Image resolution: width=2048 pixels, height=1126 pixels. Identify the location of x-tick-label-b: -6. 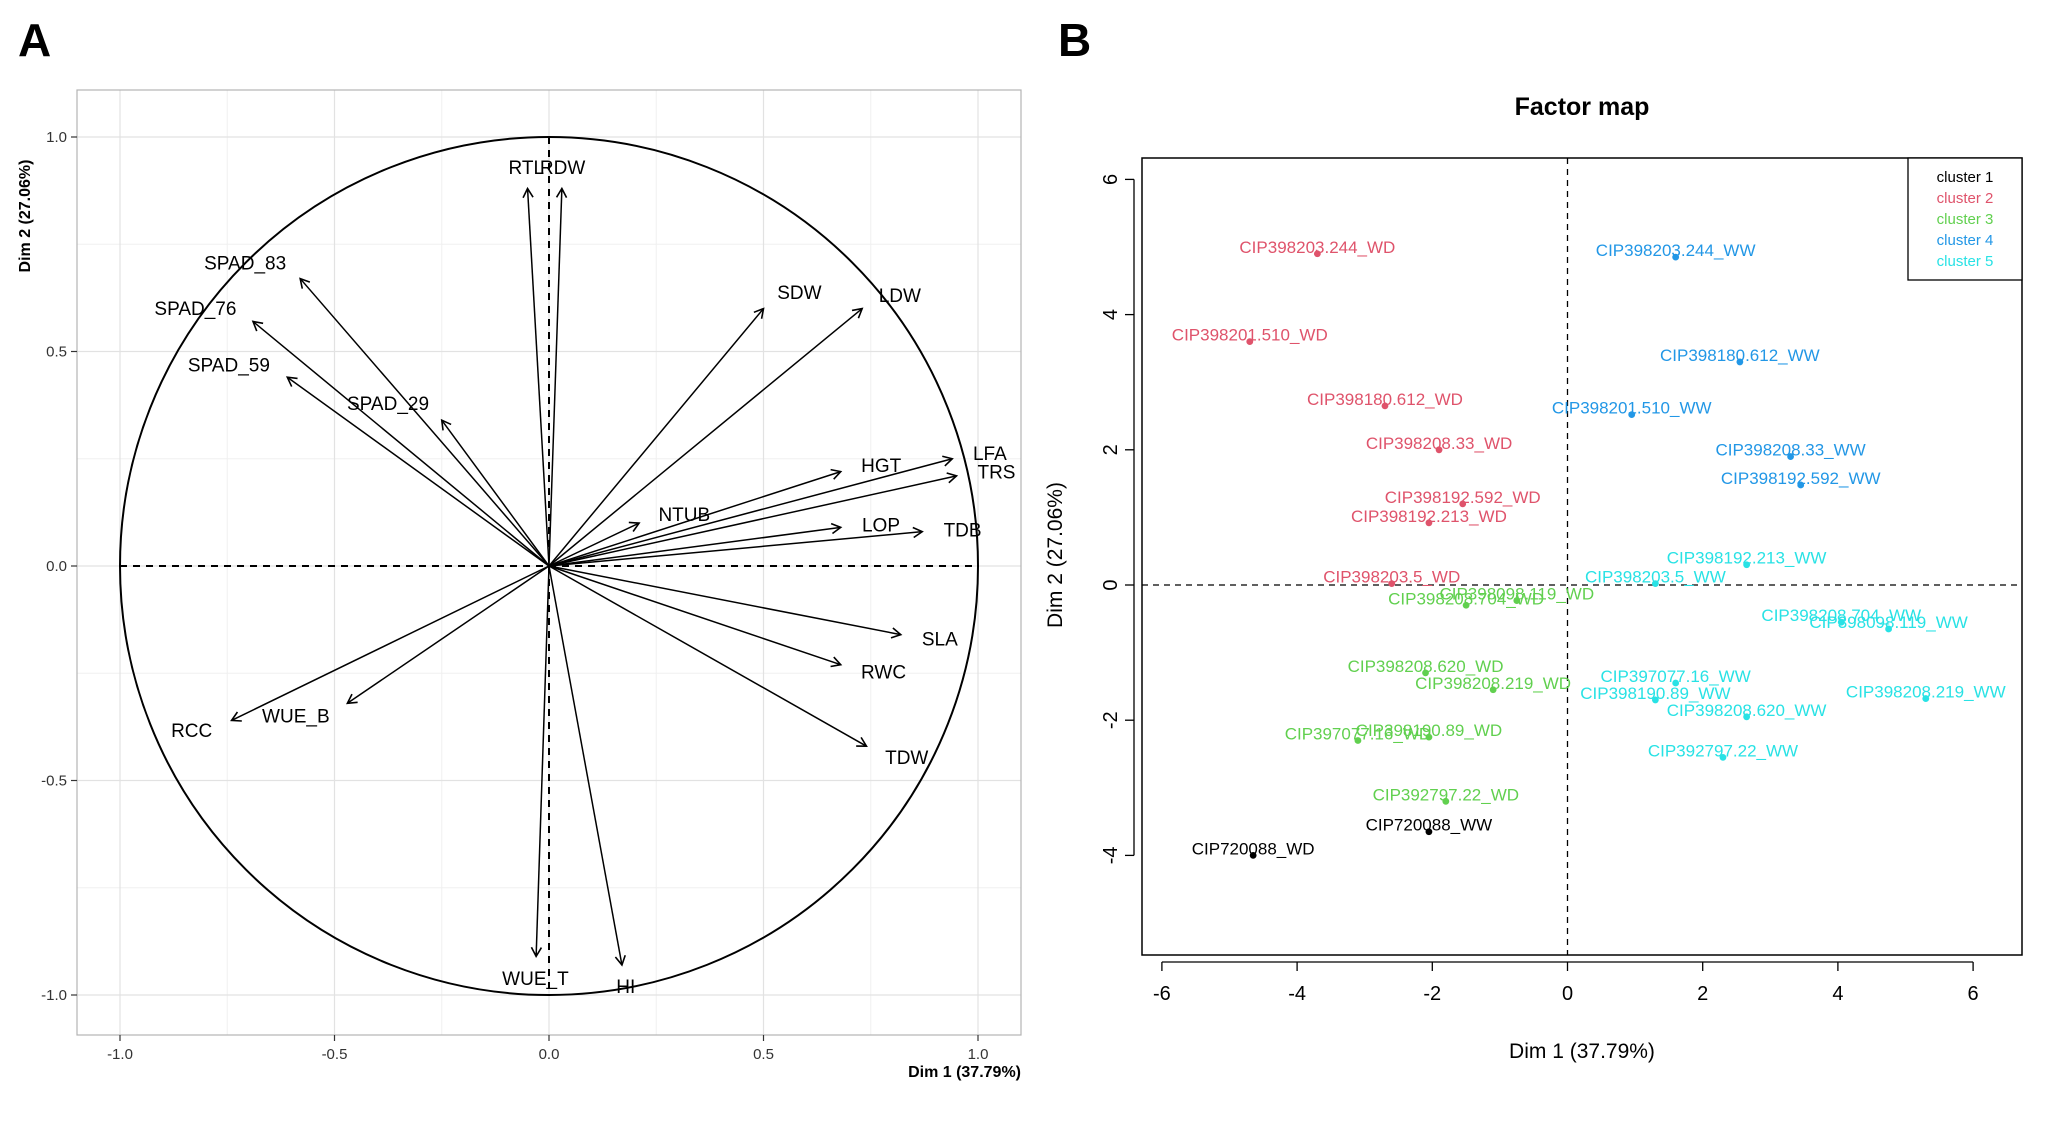
(1162, 994).